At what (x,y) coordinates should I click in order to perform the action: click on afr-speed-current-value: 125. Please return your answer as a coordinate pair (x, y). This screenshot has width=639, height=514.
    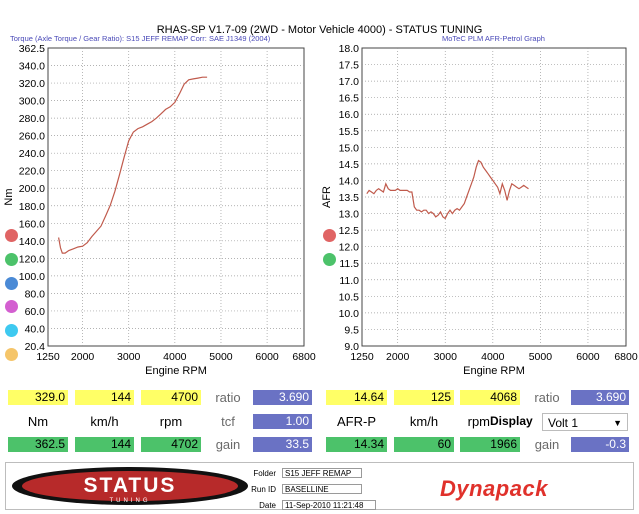
    Looking at the image, I should click on (424, 397).